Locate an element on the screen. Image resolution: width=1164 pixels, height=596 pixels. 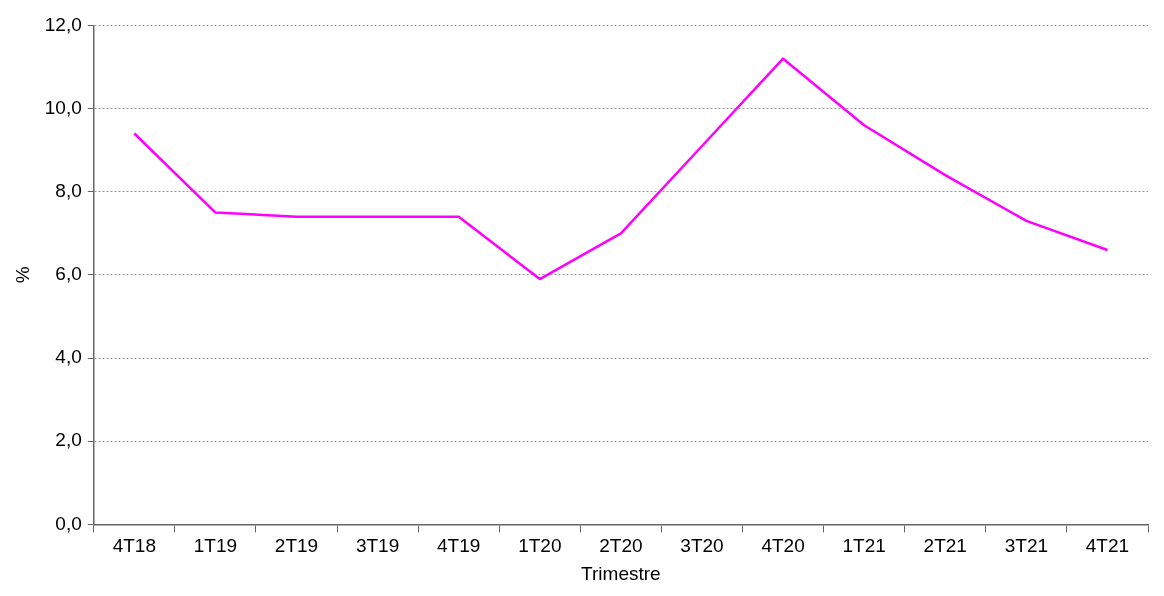
x-tick-label: 2T21 is located at coordinates (945, 546).